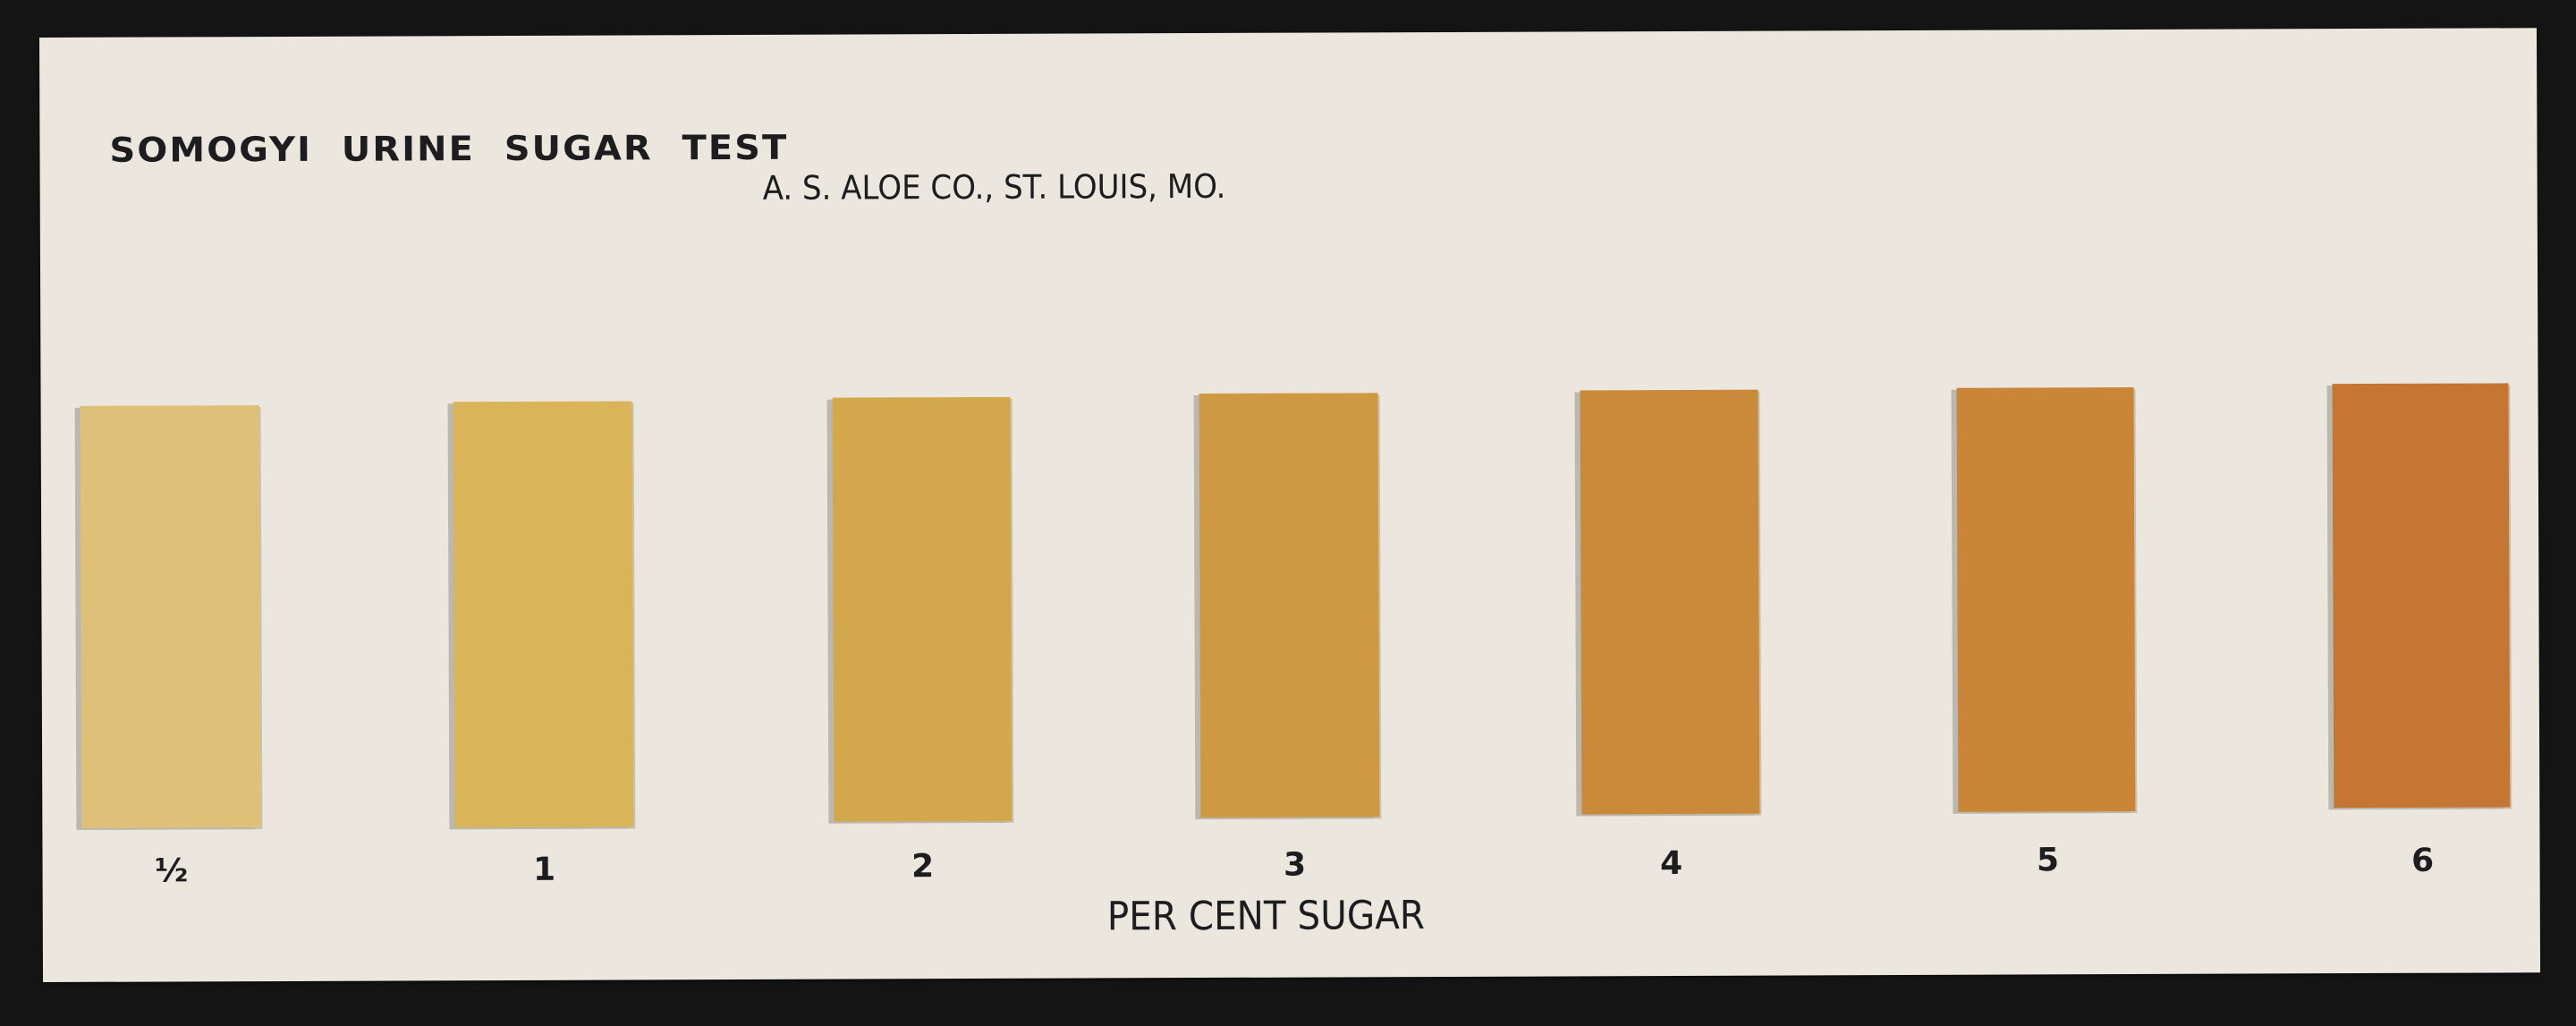 This screenshot has height=1026, width=2576. I want to click on swatch-label-half: ½, so click(171, 871).